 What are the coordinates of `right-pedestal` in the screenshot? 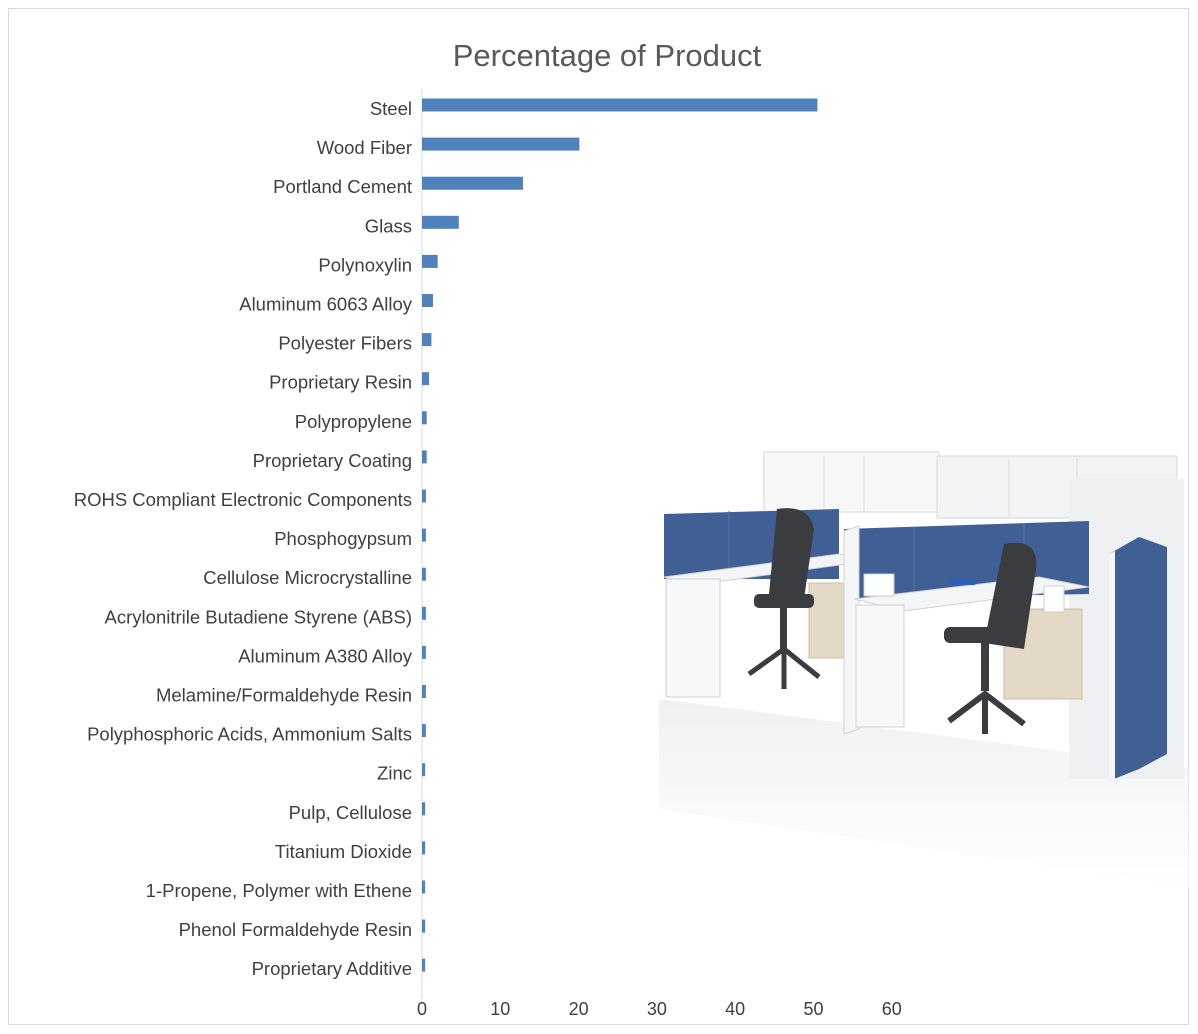 It's located at (880, 666).